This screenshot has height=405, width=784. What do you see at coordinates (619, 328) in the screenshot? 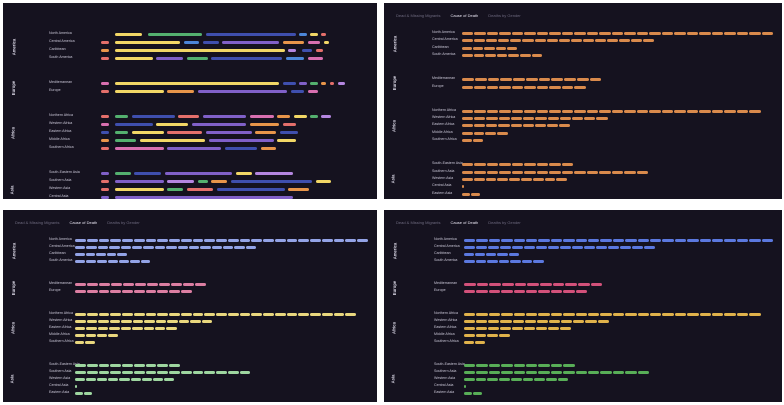
I see `bar-track-eastern-africa` at bounding box center [619, 328].